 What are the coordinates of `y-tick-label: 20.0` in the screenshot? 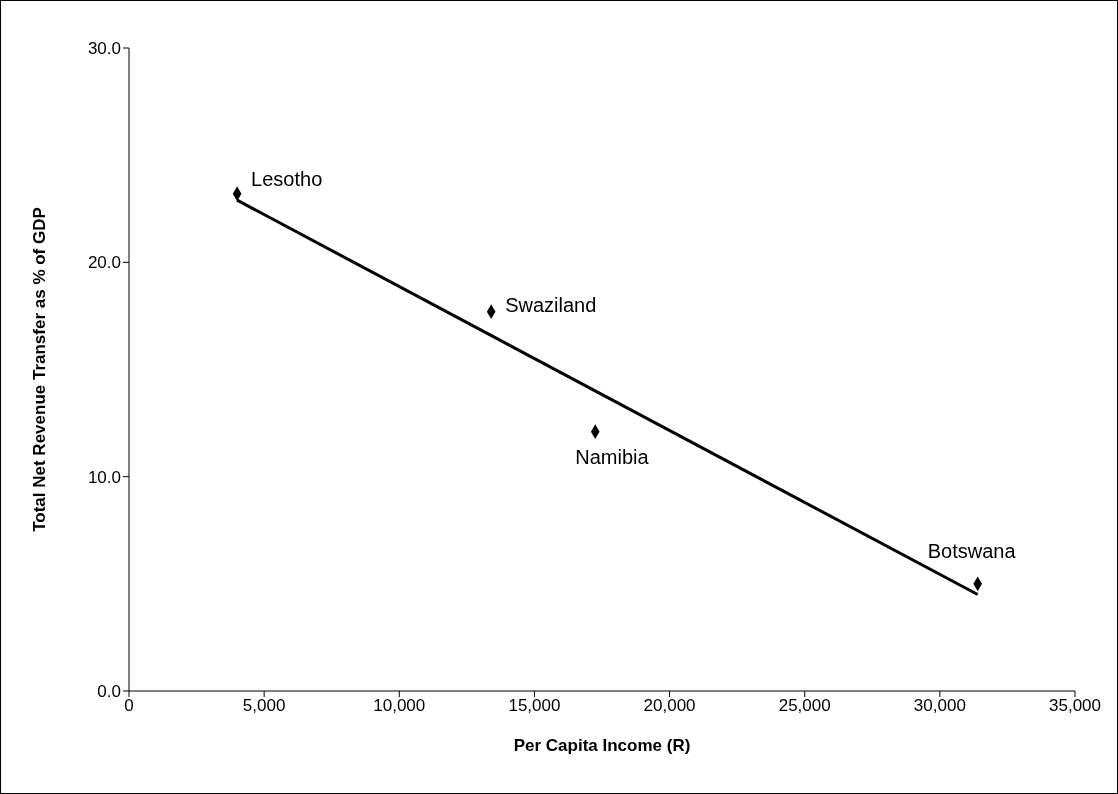 It's located at (104, 263).